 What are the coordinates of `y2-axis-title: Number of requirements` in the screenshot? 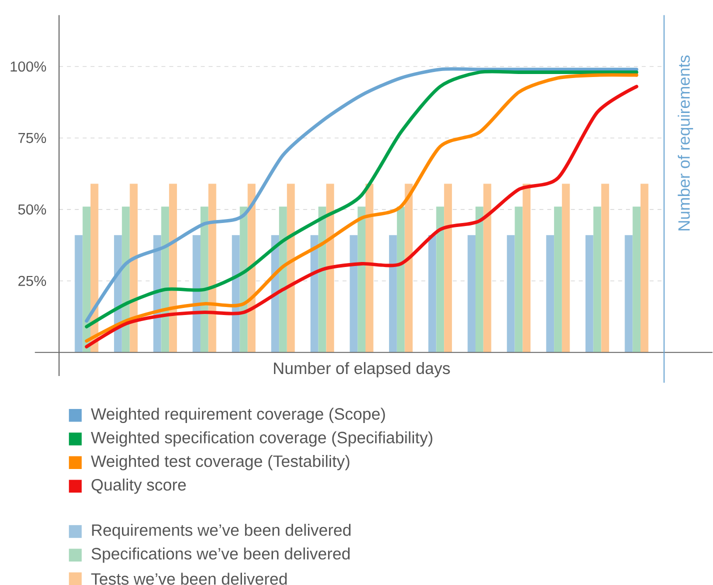 It's located at (686, 142).